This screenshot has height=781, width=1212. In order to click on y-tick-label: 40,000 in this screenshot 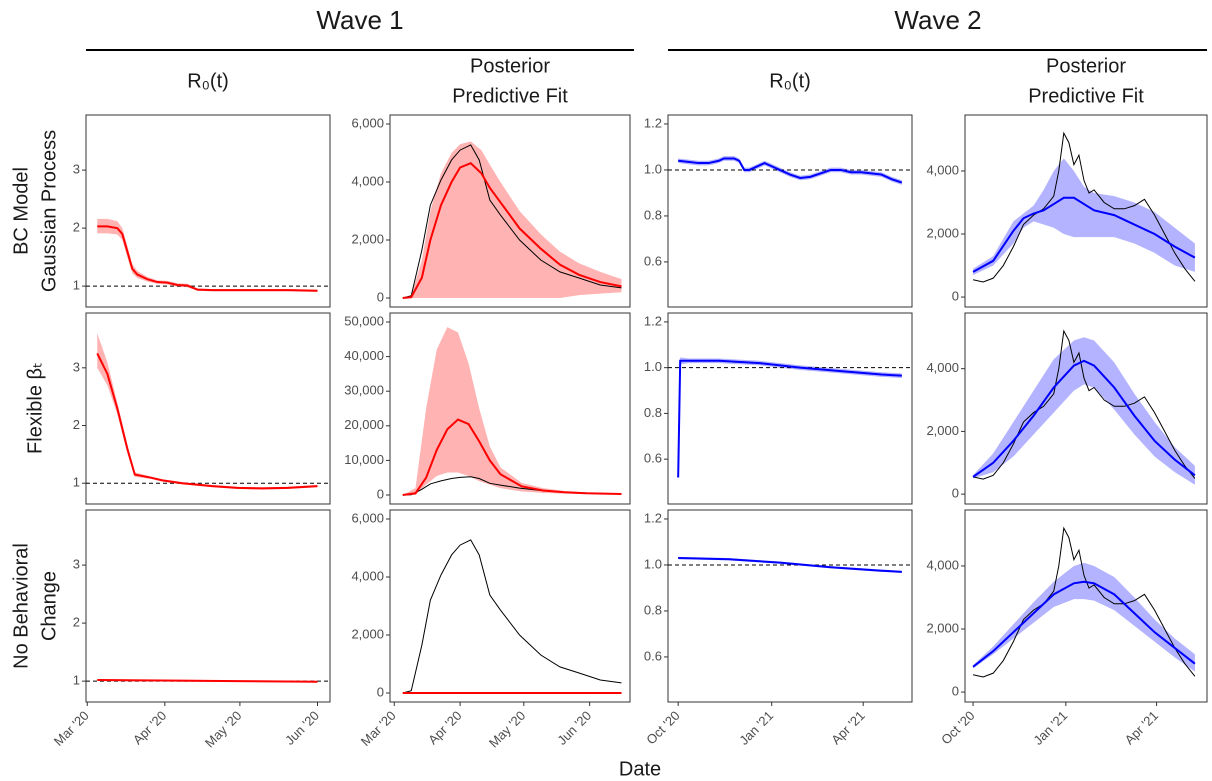, I will do `click(364, 355)`.